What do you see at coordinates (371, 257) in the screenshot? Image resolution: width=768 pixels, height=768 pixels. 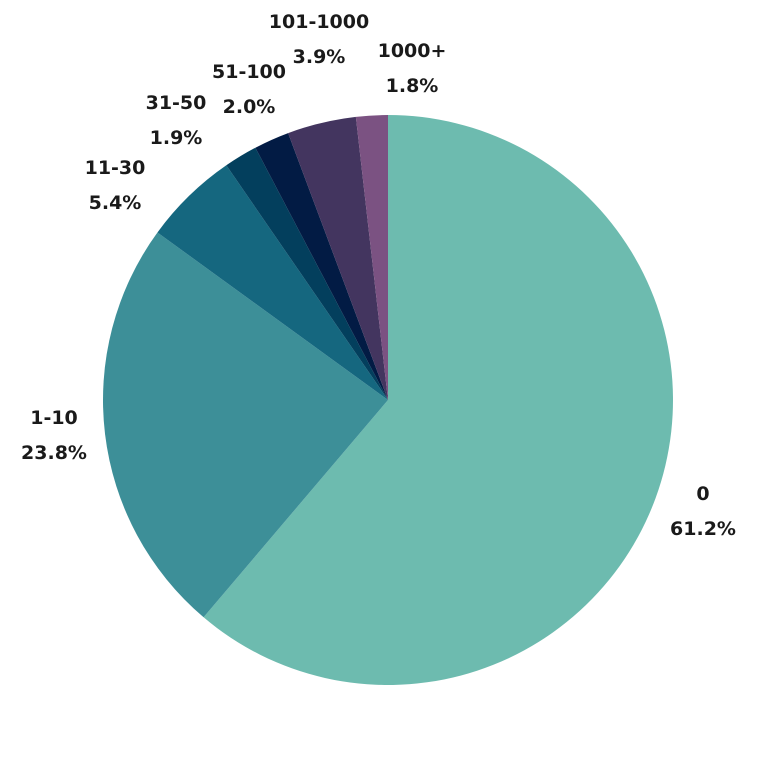 I see `pie-slice-1000+` at bounding box center [371, 257].